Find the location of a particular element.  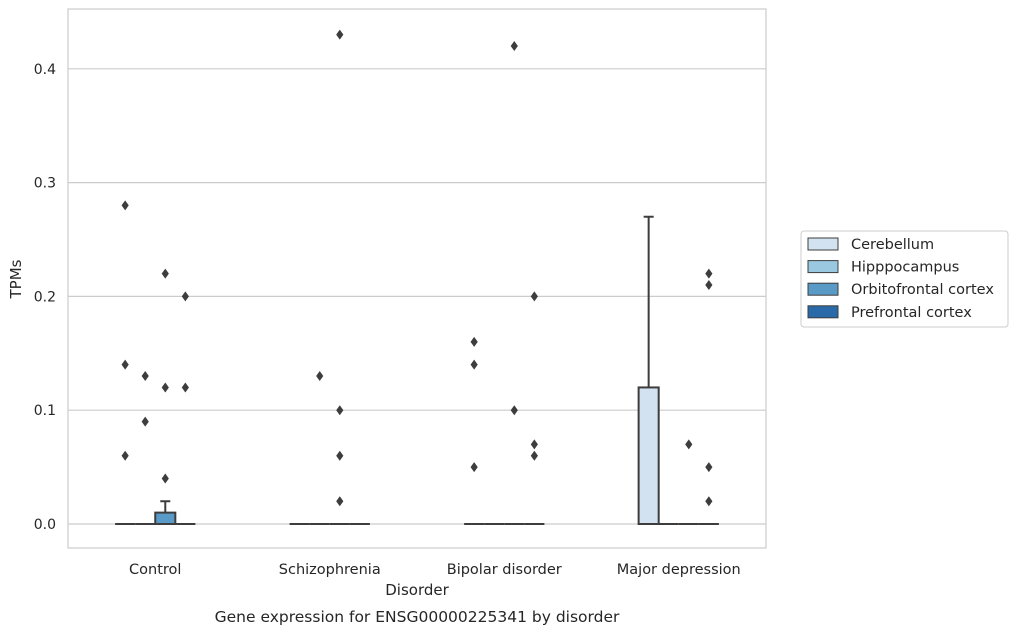

legend-label: Cerebellum is located at coordinates (892, 245).